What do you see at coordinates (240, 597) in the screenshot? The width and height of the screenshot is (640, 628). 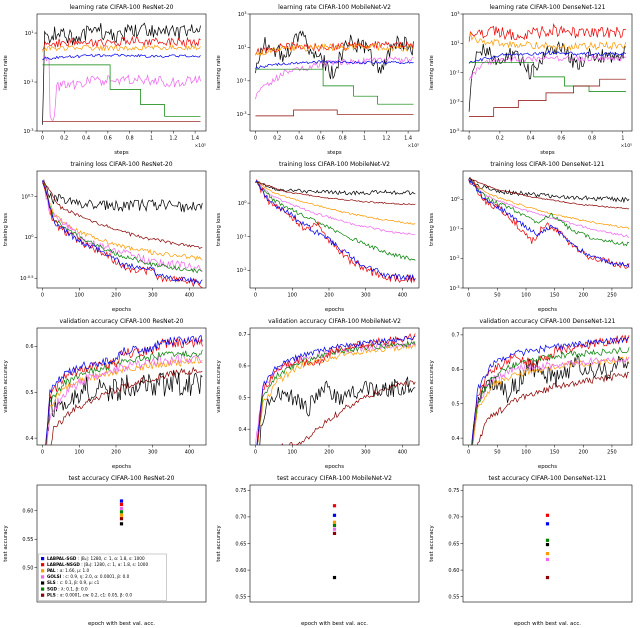 I see `y-tick-label: 0.55` at bounding box center [240, 597].